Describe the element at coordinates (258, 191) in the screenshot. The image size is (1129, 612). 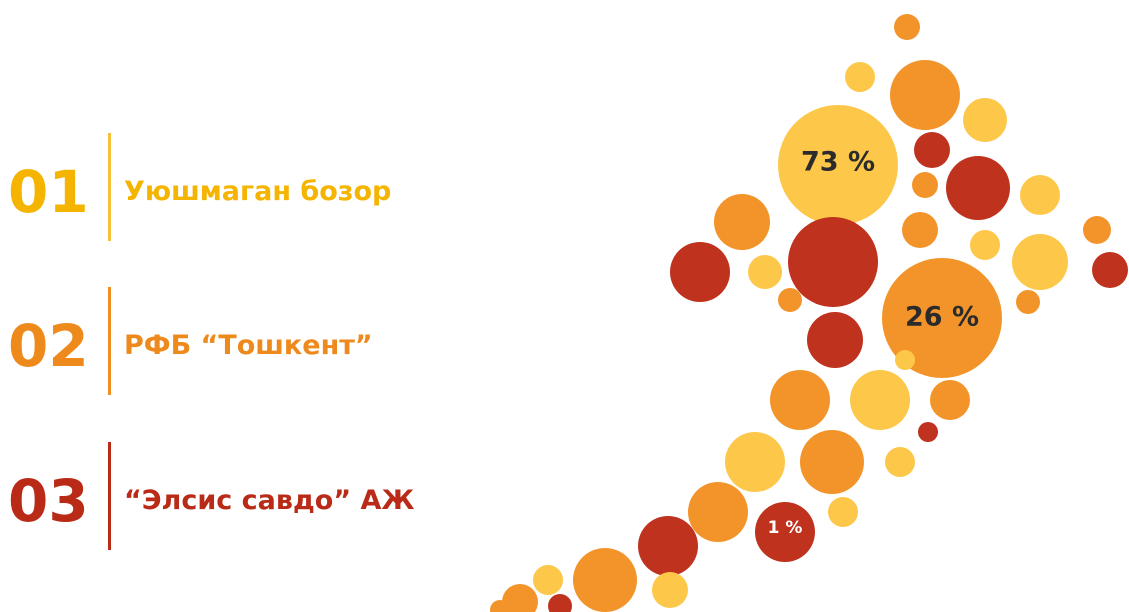
I see `item-label: Уюшмаган бозор` at that location.